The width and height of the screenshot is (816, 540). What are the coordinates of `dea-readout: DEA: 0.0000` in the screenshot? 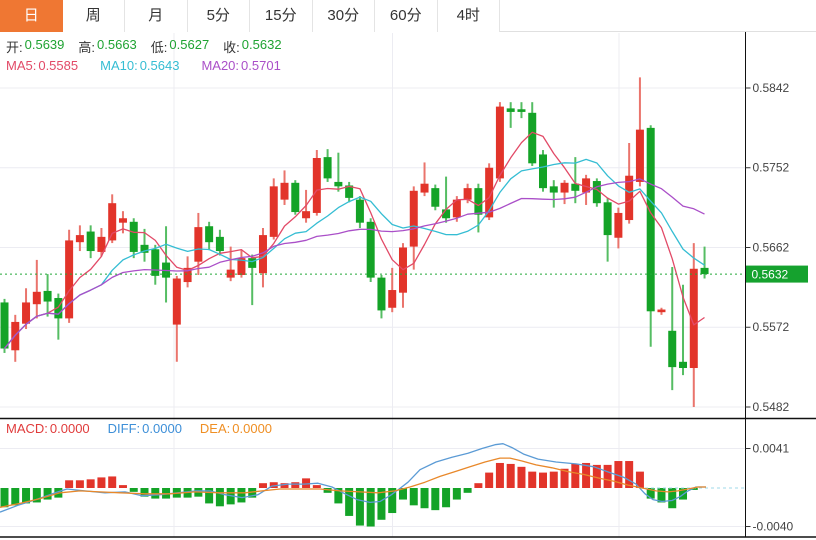 It's located at (236, 428).